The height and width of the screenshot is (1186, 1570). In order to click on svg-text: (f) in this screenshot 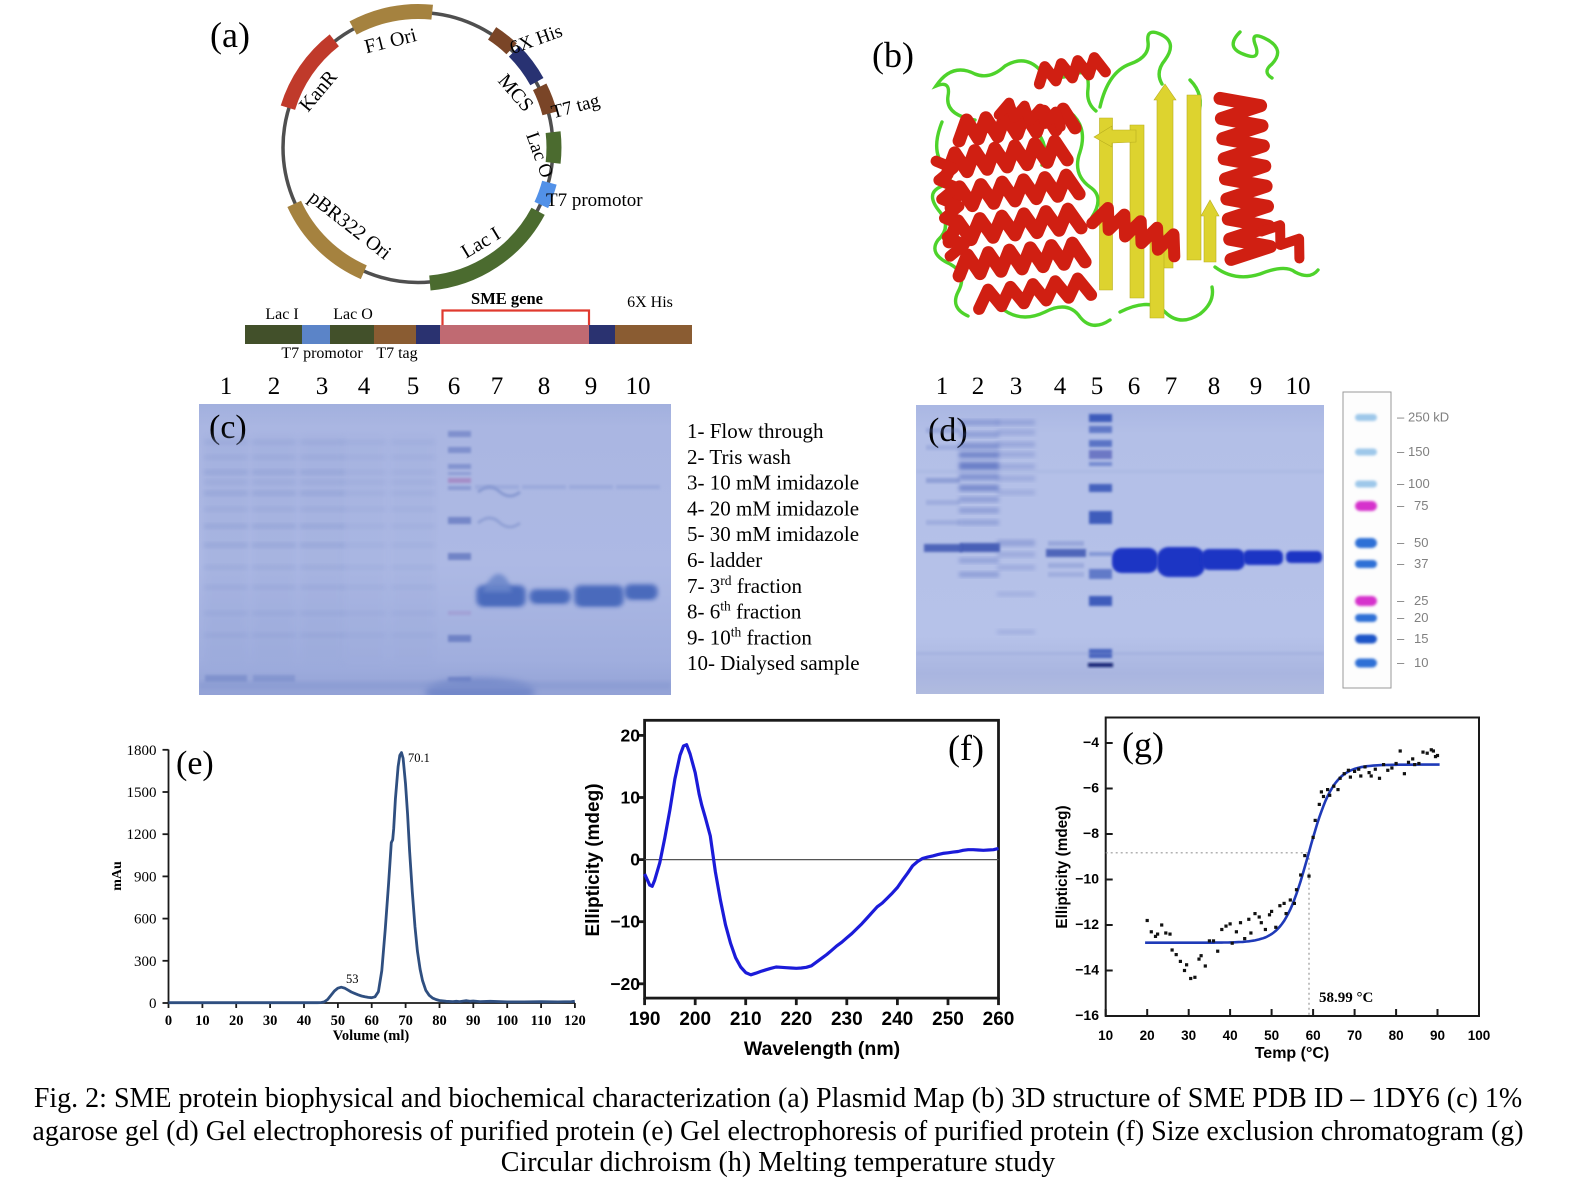, I will do `click(966, 748)`.